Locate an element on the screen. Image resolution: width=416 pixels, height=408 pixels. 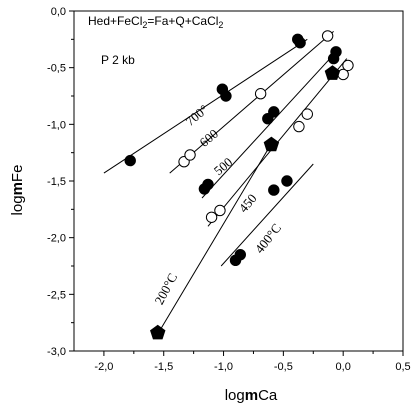
x-tick-label: 0,5 is located at coordinates (402, 367).